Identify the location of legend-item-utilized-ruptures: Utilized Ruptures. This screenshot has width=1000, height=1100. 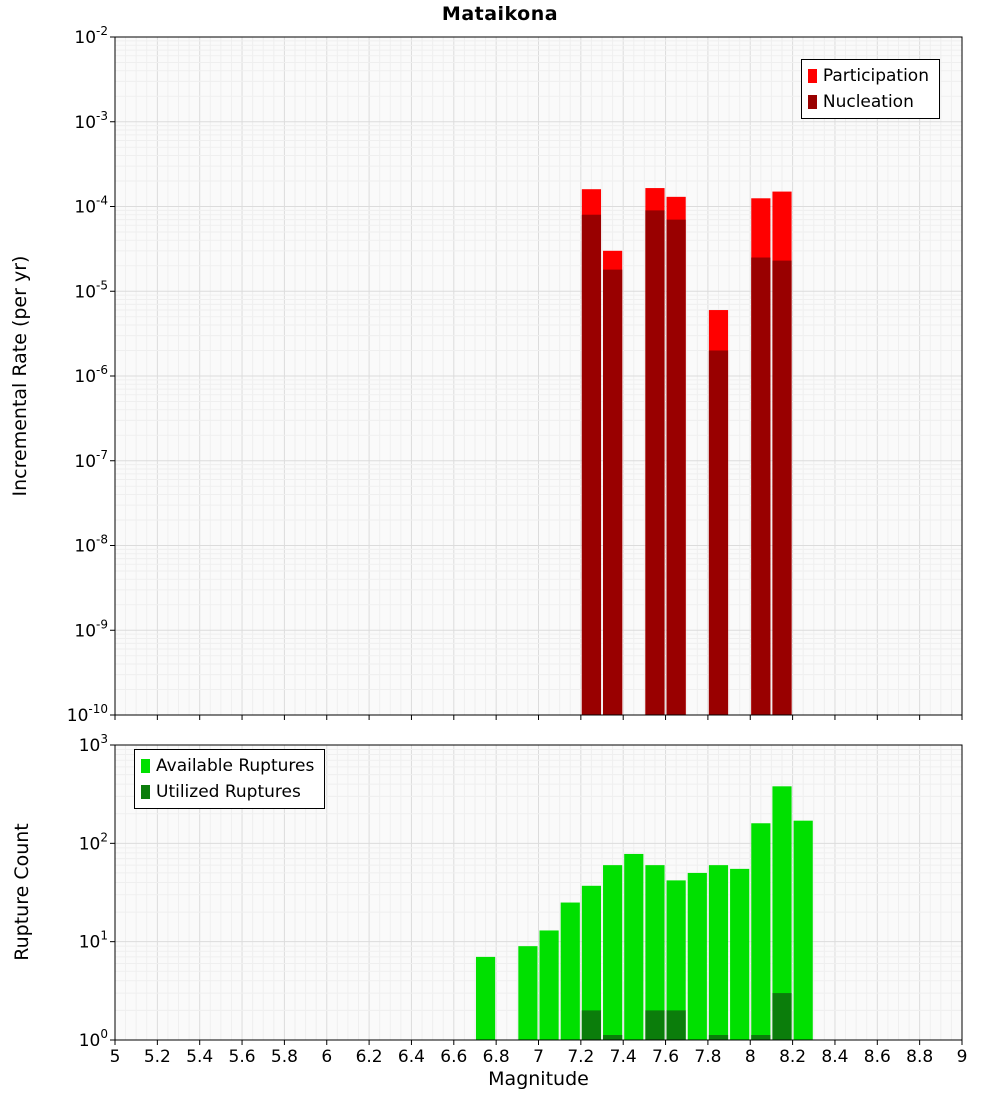
(227, 792).